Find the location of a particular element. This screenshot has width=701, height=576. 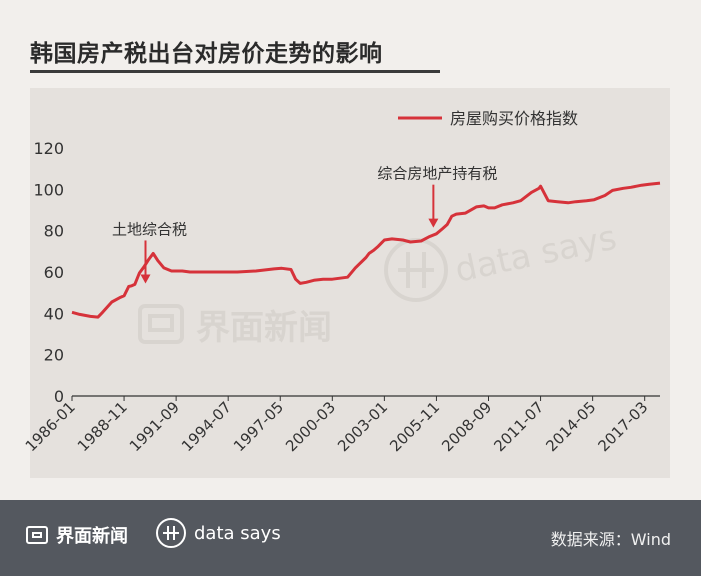

x-tick-label: 1997-05 is located at coordinates (258, 426).